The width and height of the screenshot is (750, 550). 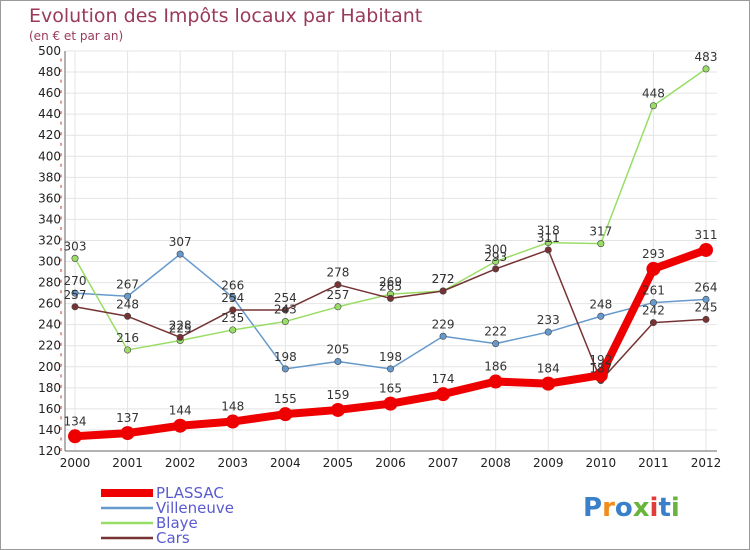 I want to click on data-label-cars: 257, so click(x=75, y=295).